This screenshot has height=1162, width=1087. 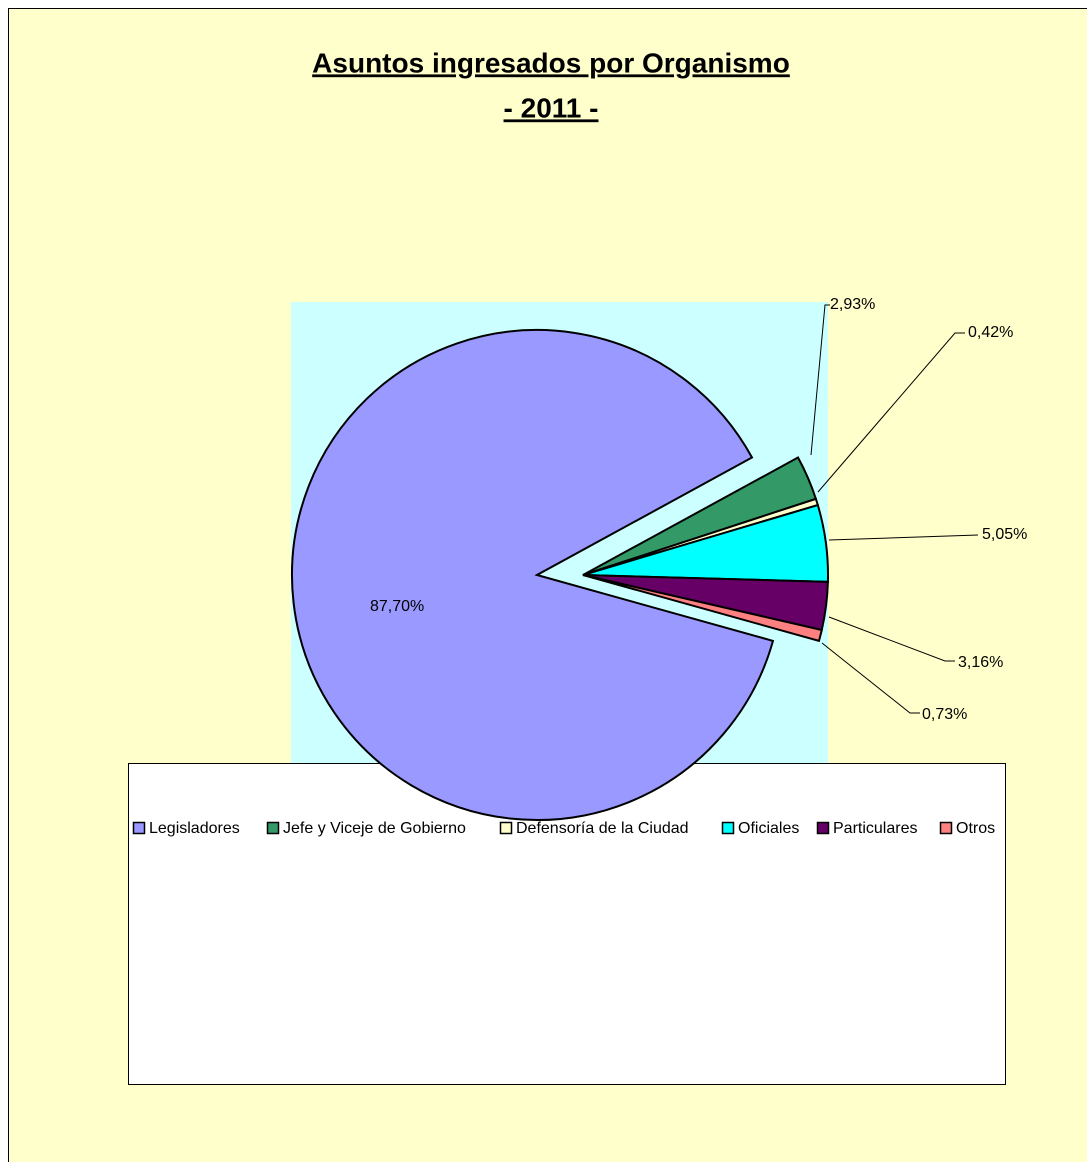 What do you see at coordinates (551, 107) in the screenshot?
I see `chart-subtitle: - 2011 -` at bounding box center [551, 107].